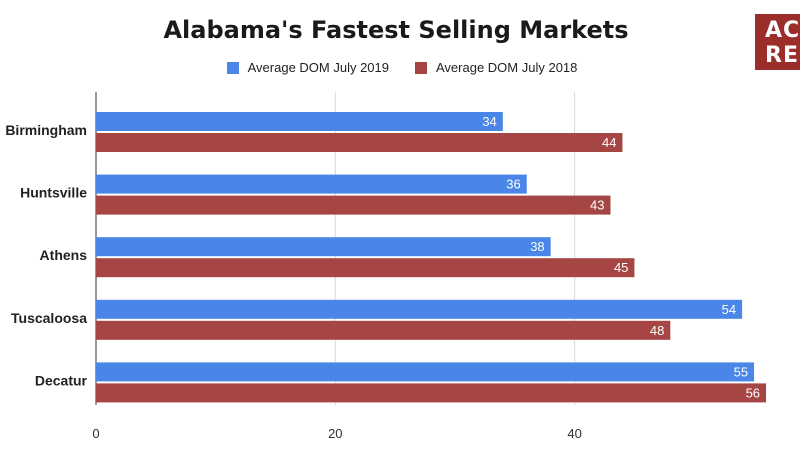 This screenshot has width=800, height=450. I want to click on legend-swatch-2018, so click(421, 67).